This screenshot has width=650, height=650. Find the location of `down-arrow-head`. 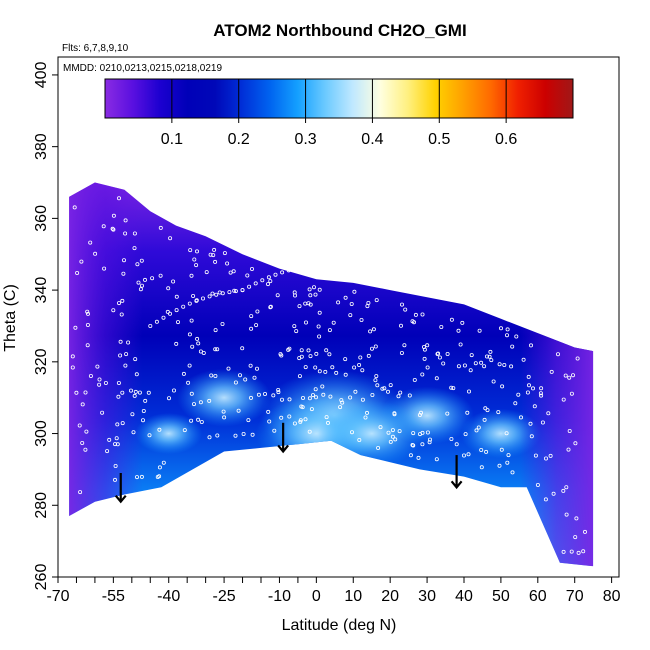

down-arrow-head is located at coordinates (456, 485).